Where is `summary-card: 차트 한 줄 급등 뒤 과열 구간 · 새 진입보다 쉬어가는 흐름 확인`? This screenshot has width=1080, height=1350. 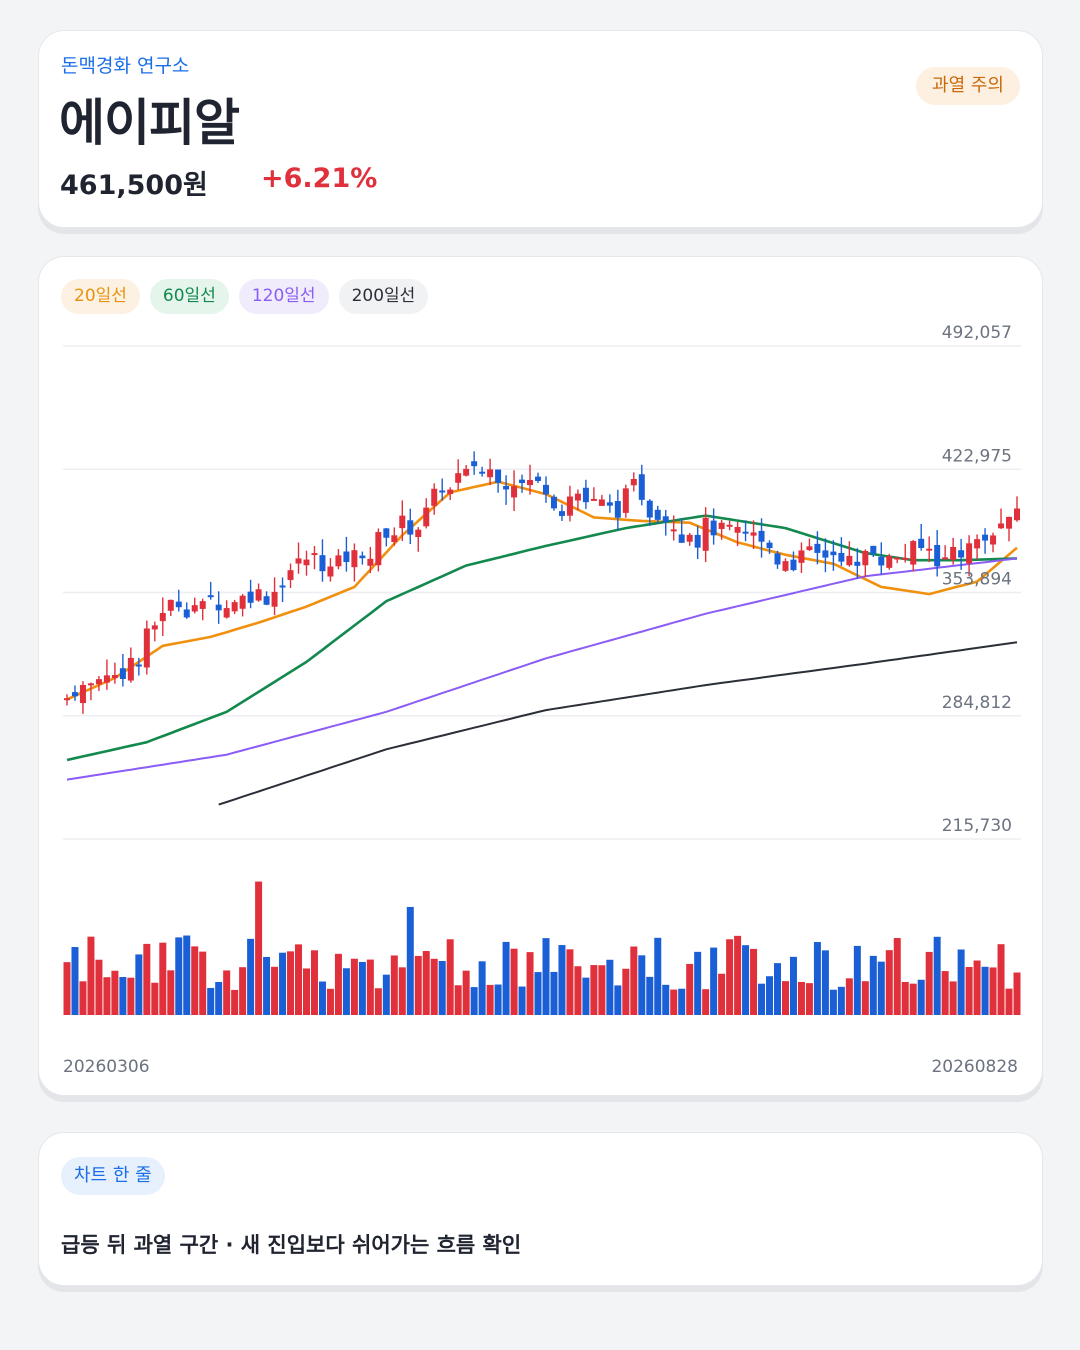
summary-card: 차트 한 줄 급등 뒤 과열 구간 · 새 진입보다 쉬어가는 흐름 확인 is located at coordinates (540, 1209).